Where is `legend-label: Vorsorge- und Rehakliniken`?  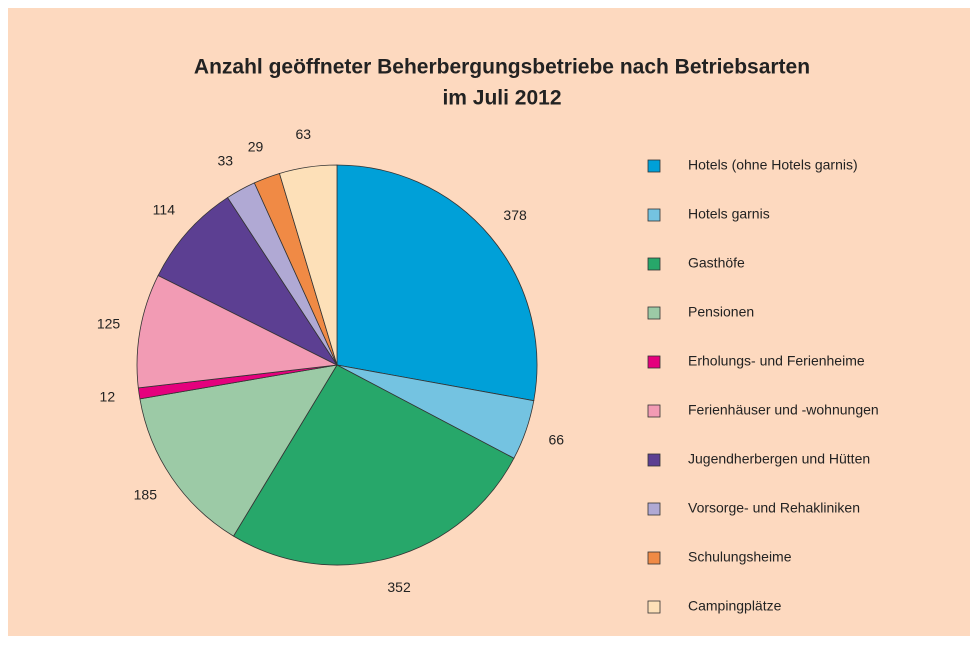
legend-label: Vorsorge- und Rehakliniken is located at coordinates (774, 508).